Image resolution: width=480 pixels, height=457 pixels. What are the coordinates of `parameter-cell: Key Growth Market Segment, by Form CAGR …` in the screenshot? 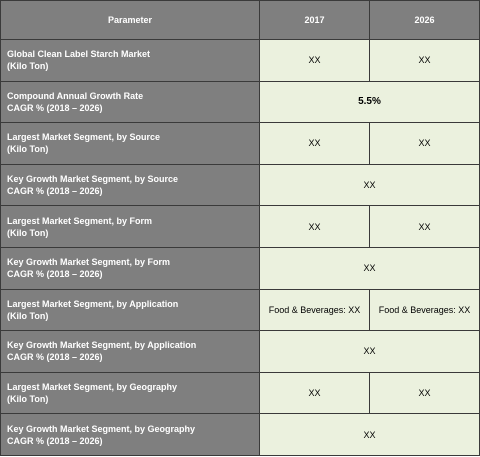 It's located at (130, 268).